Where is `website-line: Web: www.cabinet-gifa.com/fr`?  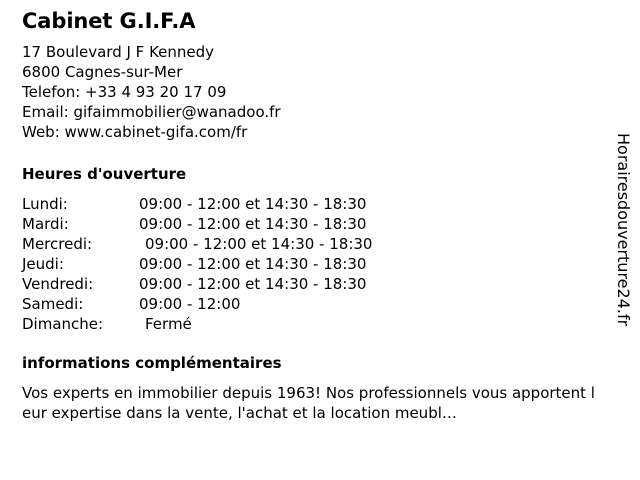
website-line: Web: www.cabinet-gifa.com/fr is located at coordinates (135, 132).